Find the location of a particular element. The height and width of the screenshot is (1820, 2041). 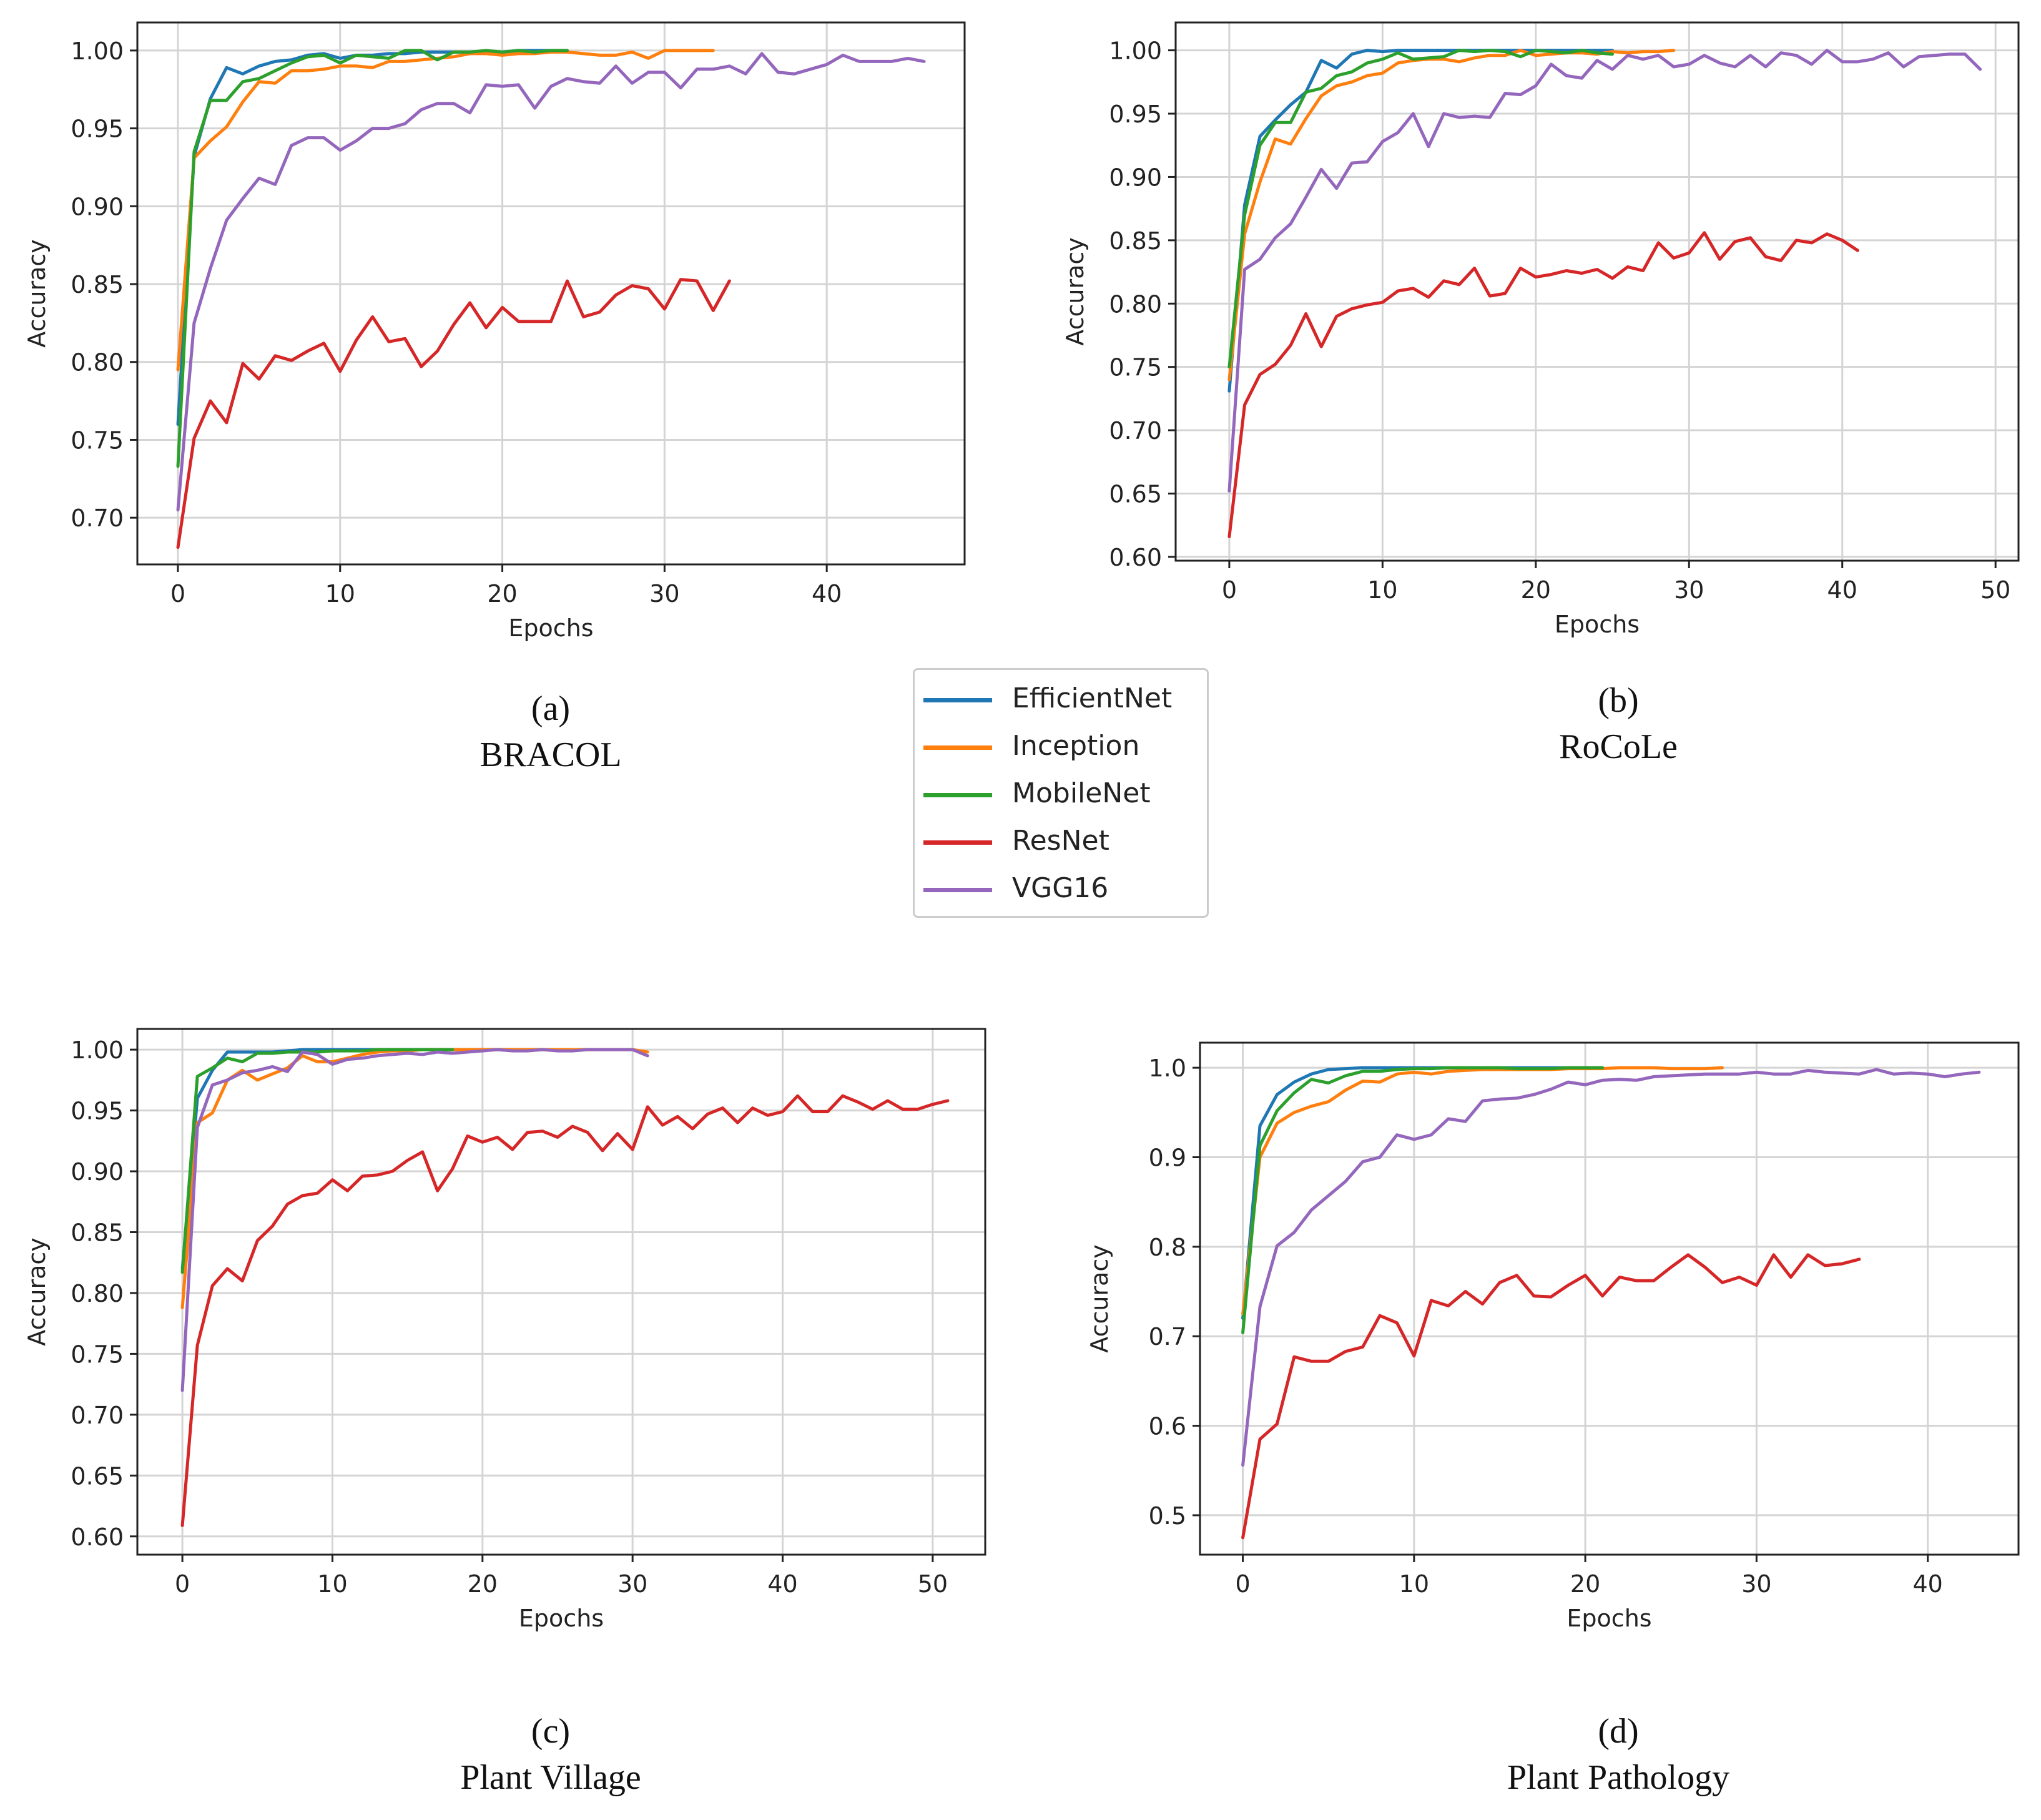

legend-label-efficientnet: EfficientNet is located at coordinates (1092, 698).